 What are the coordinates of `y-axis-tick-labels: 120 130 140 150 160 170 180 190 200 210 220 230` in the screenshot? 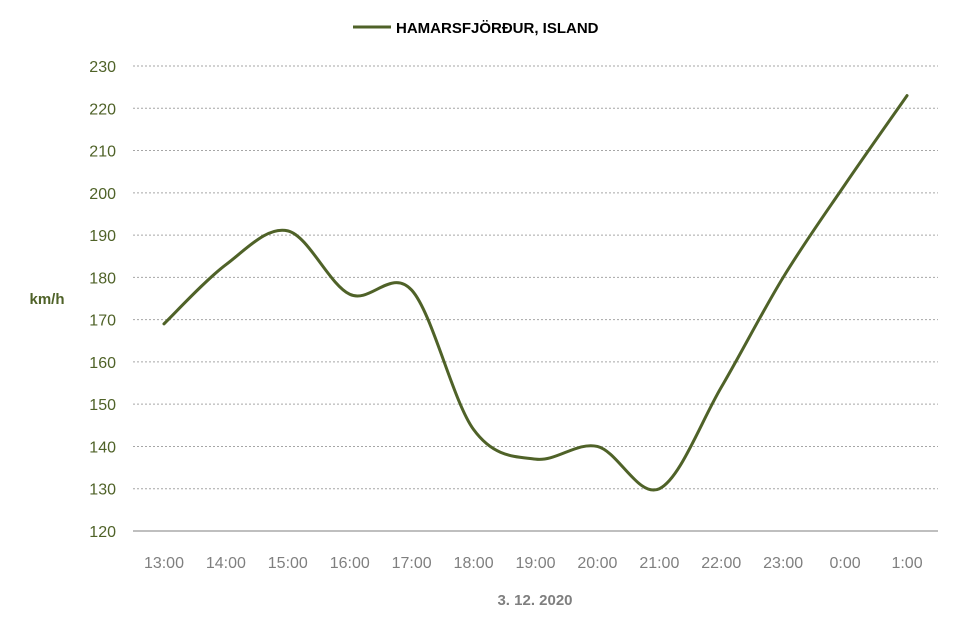 It's located at (102, 300).